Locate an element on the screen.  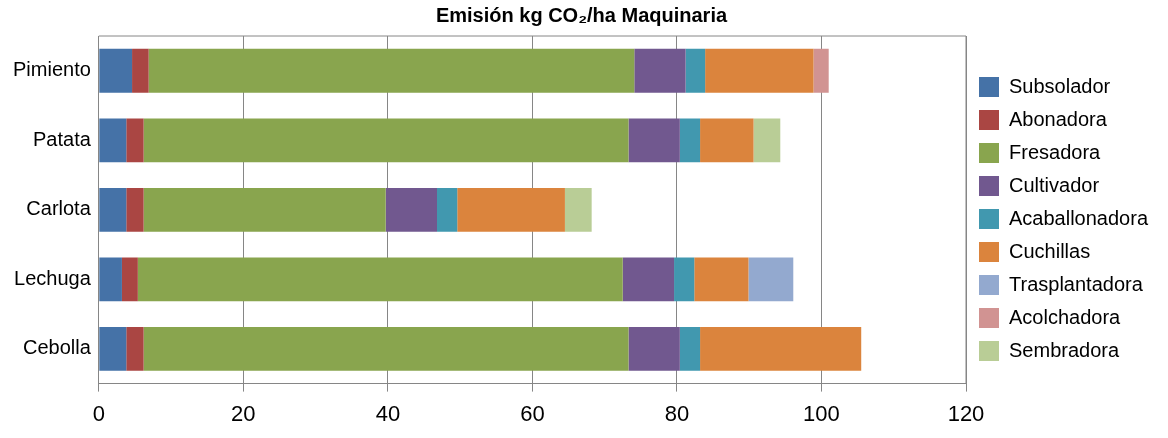
legend-label: Cuchillas is located at coordinates (1050, 250).